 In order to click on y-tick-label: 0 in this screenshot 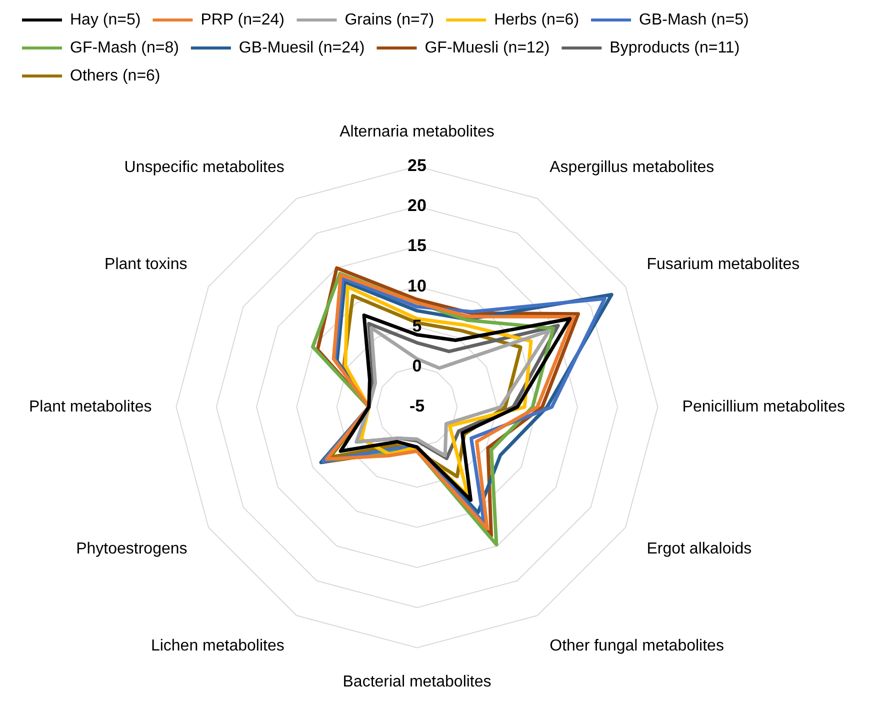, I will do `click(417, 366)`.